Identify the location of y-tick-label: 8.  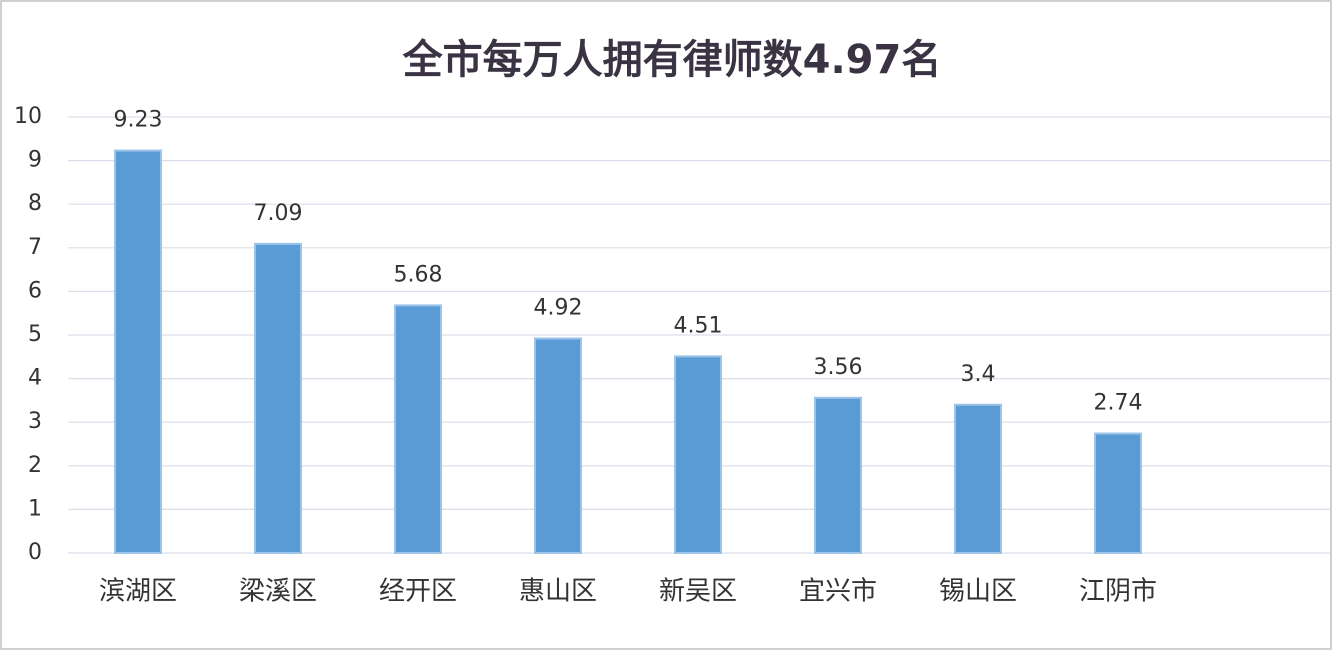
(35, 203).